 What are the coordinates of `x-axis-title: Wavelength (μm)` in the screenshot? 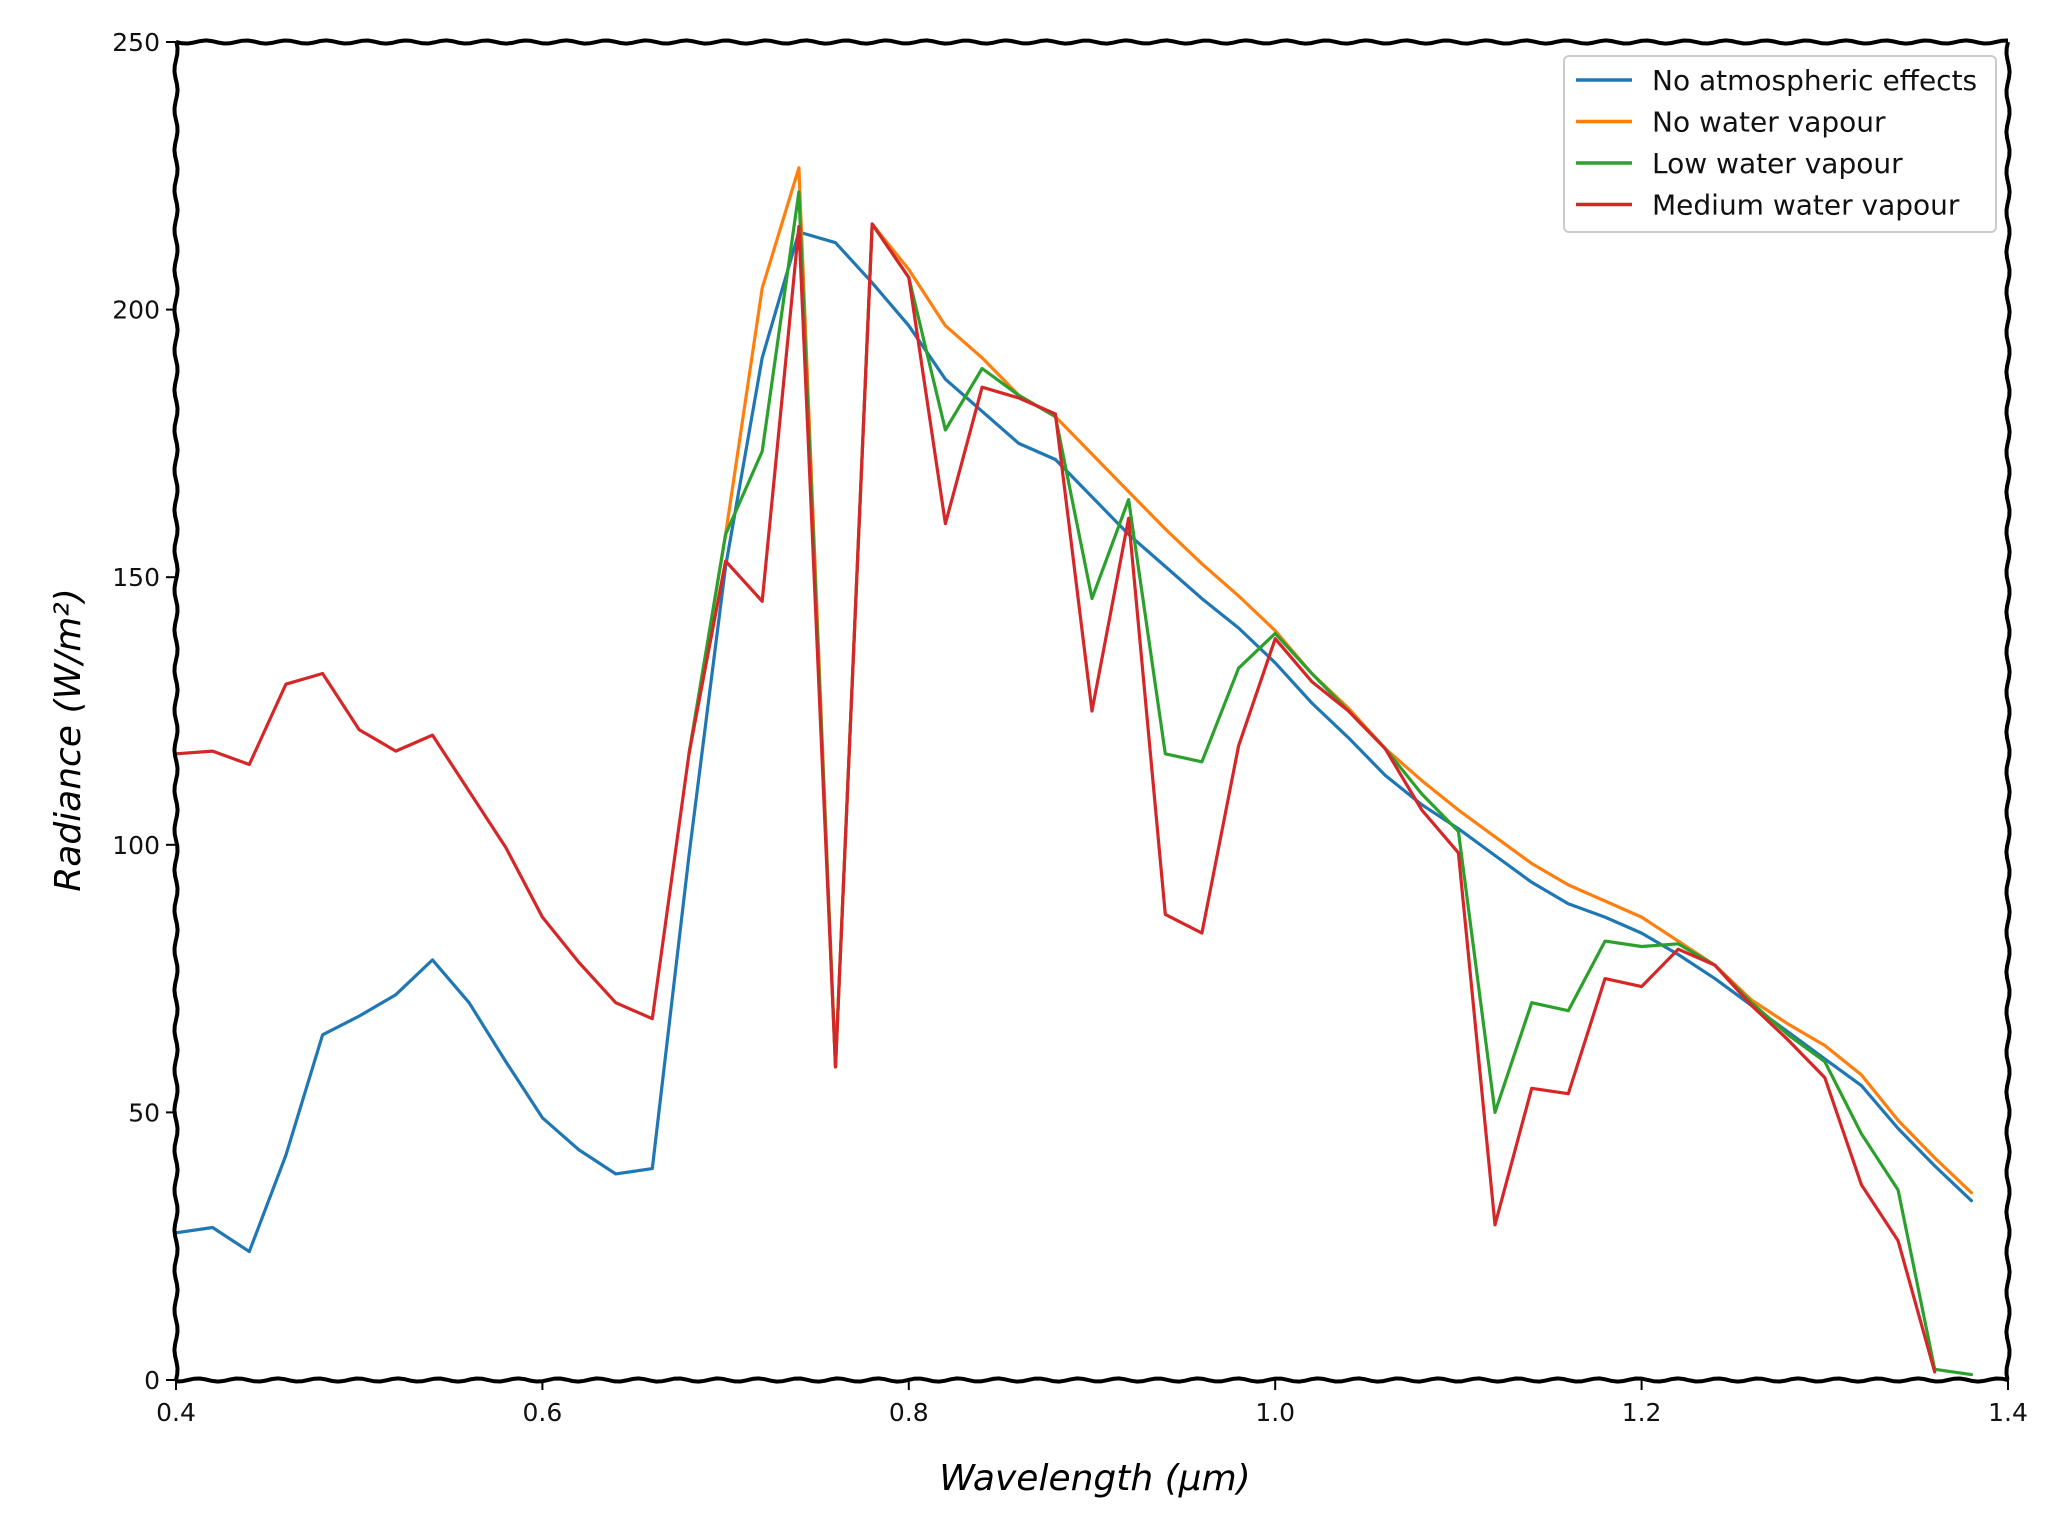 It's located at (1094, 1478).